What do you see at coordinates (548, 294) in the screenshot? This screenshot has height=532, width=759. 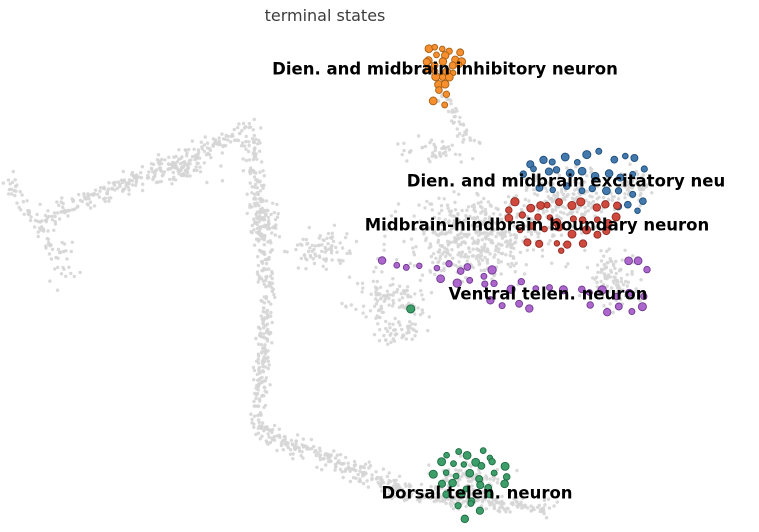 I see `cluster-label-ventral-telen: Ventral telen. neuron` at bounding box center [548, 294].